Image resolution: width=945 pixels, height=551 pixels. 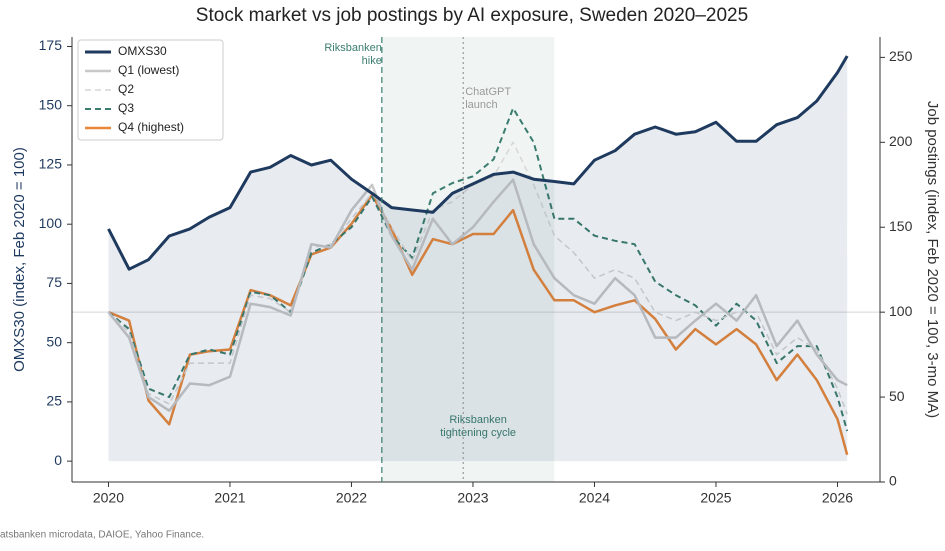 What do you see at coordinates (481, 105) in the screenshot?
I see `event-label: launch` at bounding box center [481, 105].